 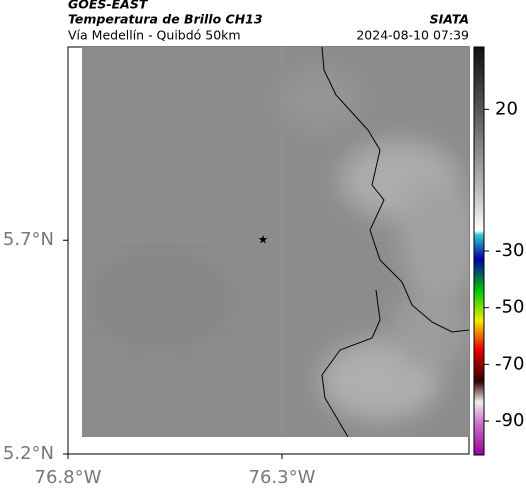 What do you see at coordinates (165, 19) in the screenshot?
I see `subtitle: Temperatura de Brillo CH13` at bounding box center [165, 19].